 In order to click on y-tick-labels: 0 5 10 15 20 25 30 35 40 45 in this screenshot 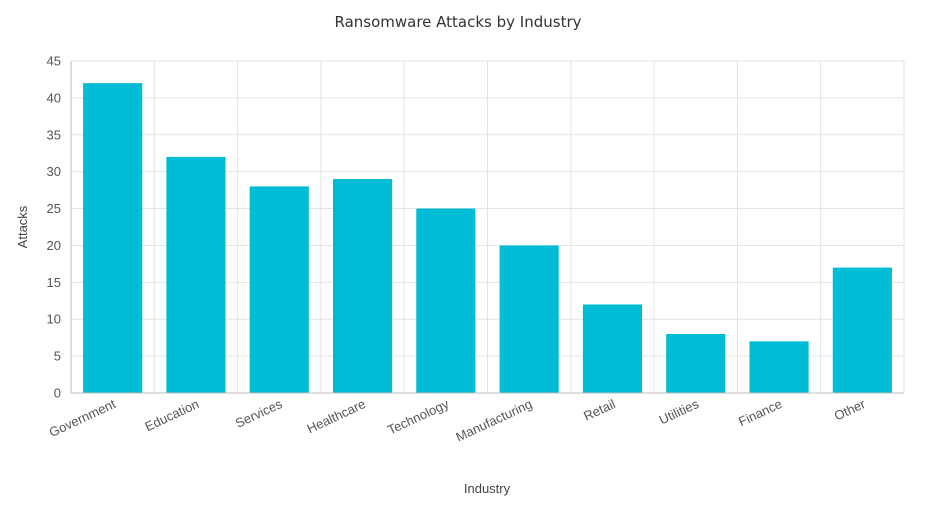, I will do `click(54, 227)`.